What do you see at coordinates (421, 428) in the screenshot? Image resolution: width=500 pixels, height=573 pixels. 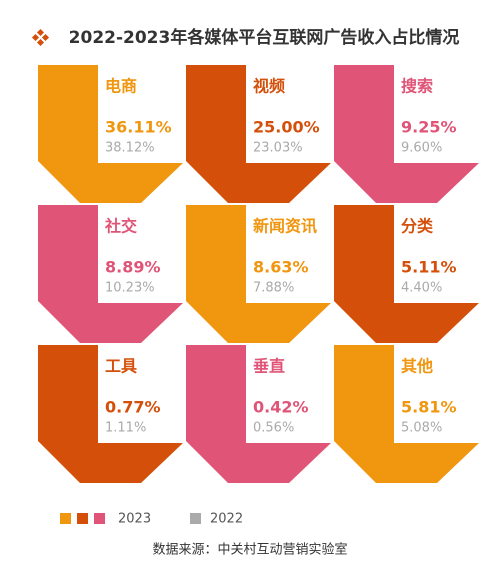 I see `value-2022: 5.08%` at bounding box center [421, 428].